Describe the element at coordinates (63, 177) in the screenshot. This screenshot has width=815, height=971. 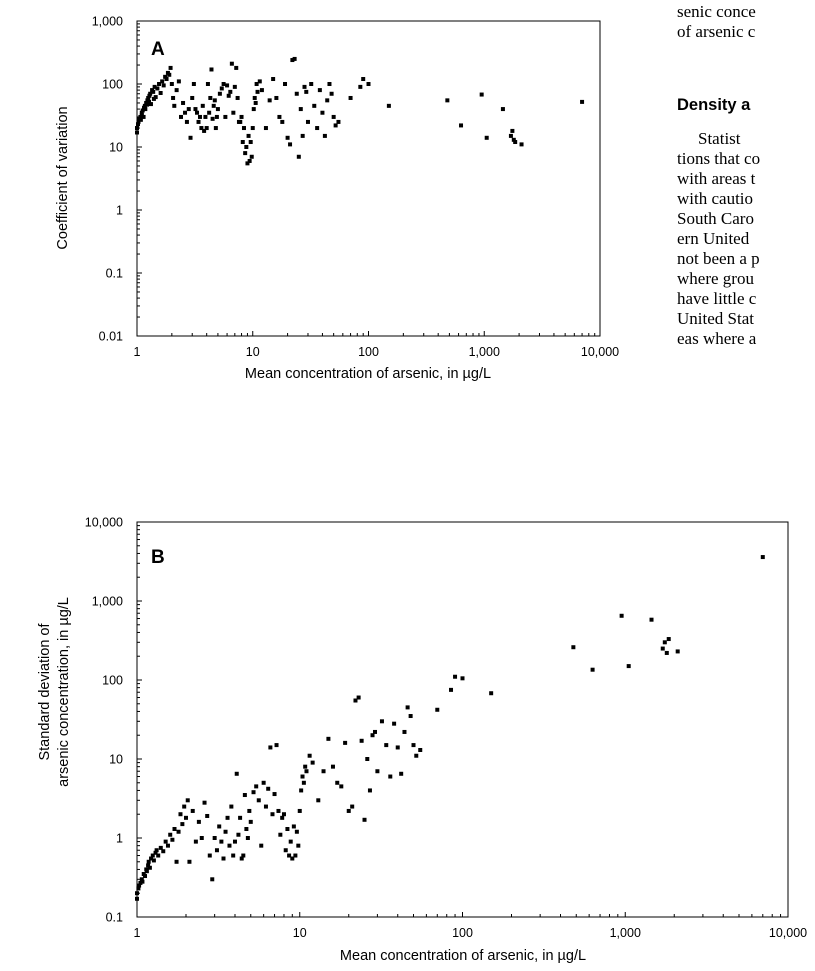
I see `y-axis-title-a: Coefficient of variation` at that location.